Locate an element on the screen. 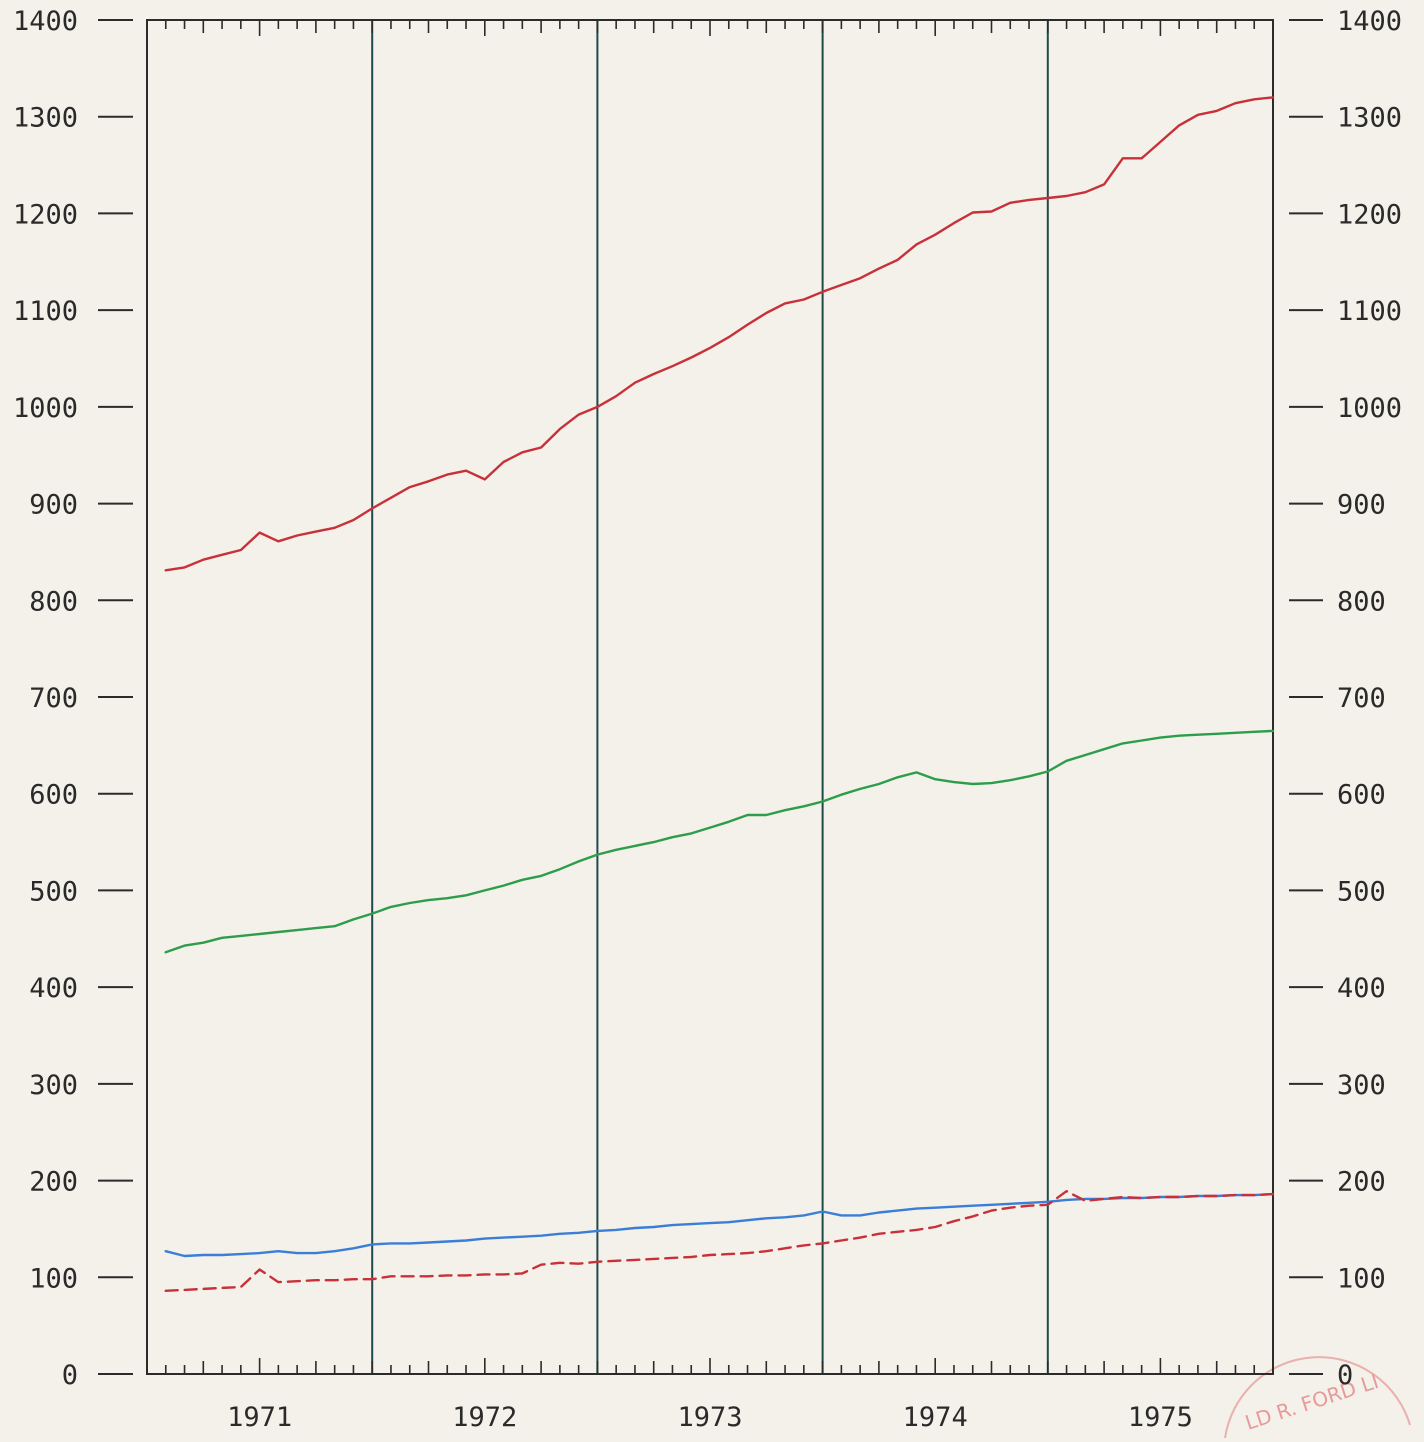 Image resolution: width=1424 pixels, height=1442 pixels. x-tick-label: 1972 is located at coordinates (484, 1417).